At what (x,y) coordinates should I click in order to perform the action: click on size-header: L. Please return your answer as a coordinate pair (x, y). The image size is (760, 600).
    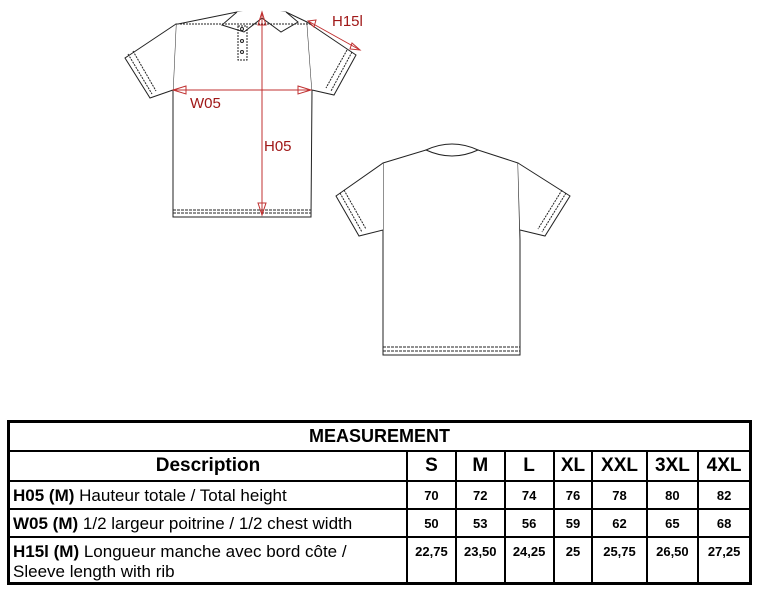
    Looking at the image, I should click on (529, 466).